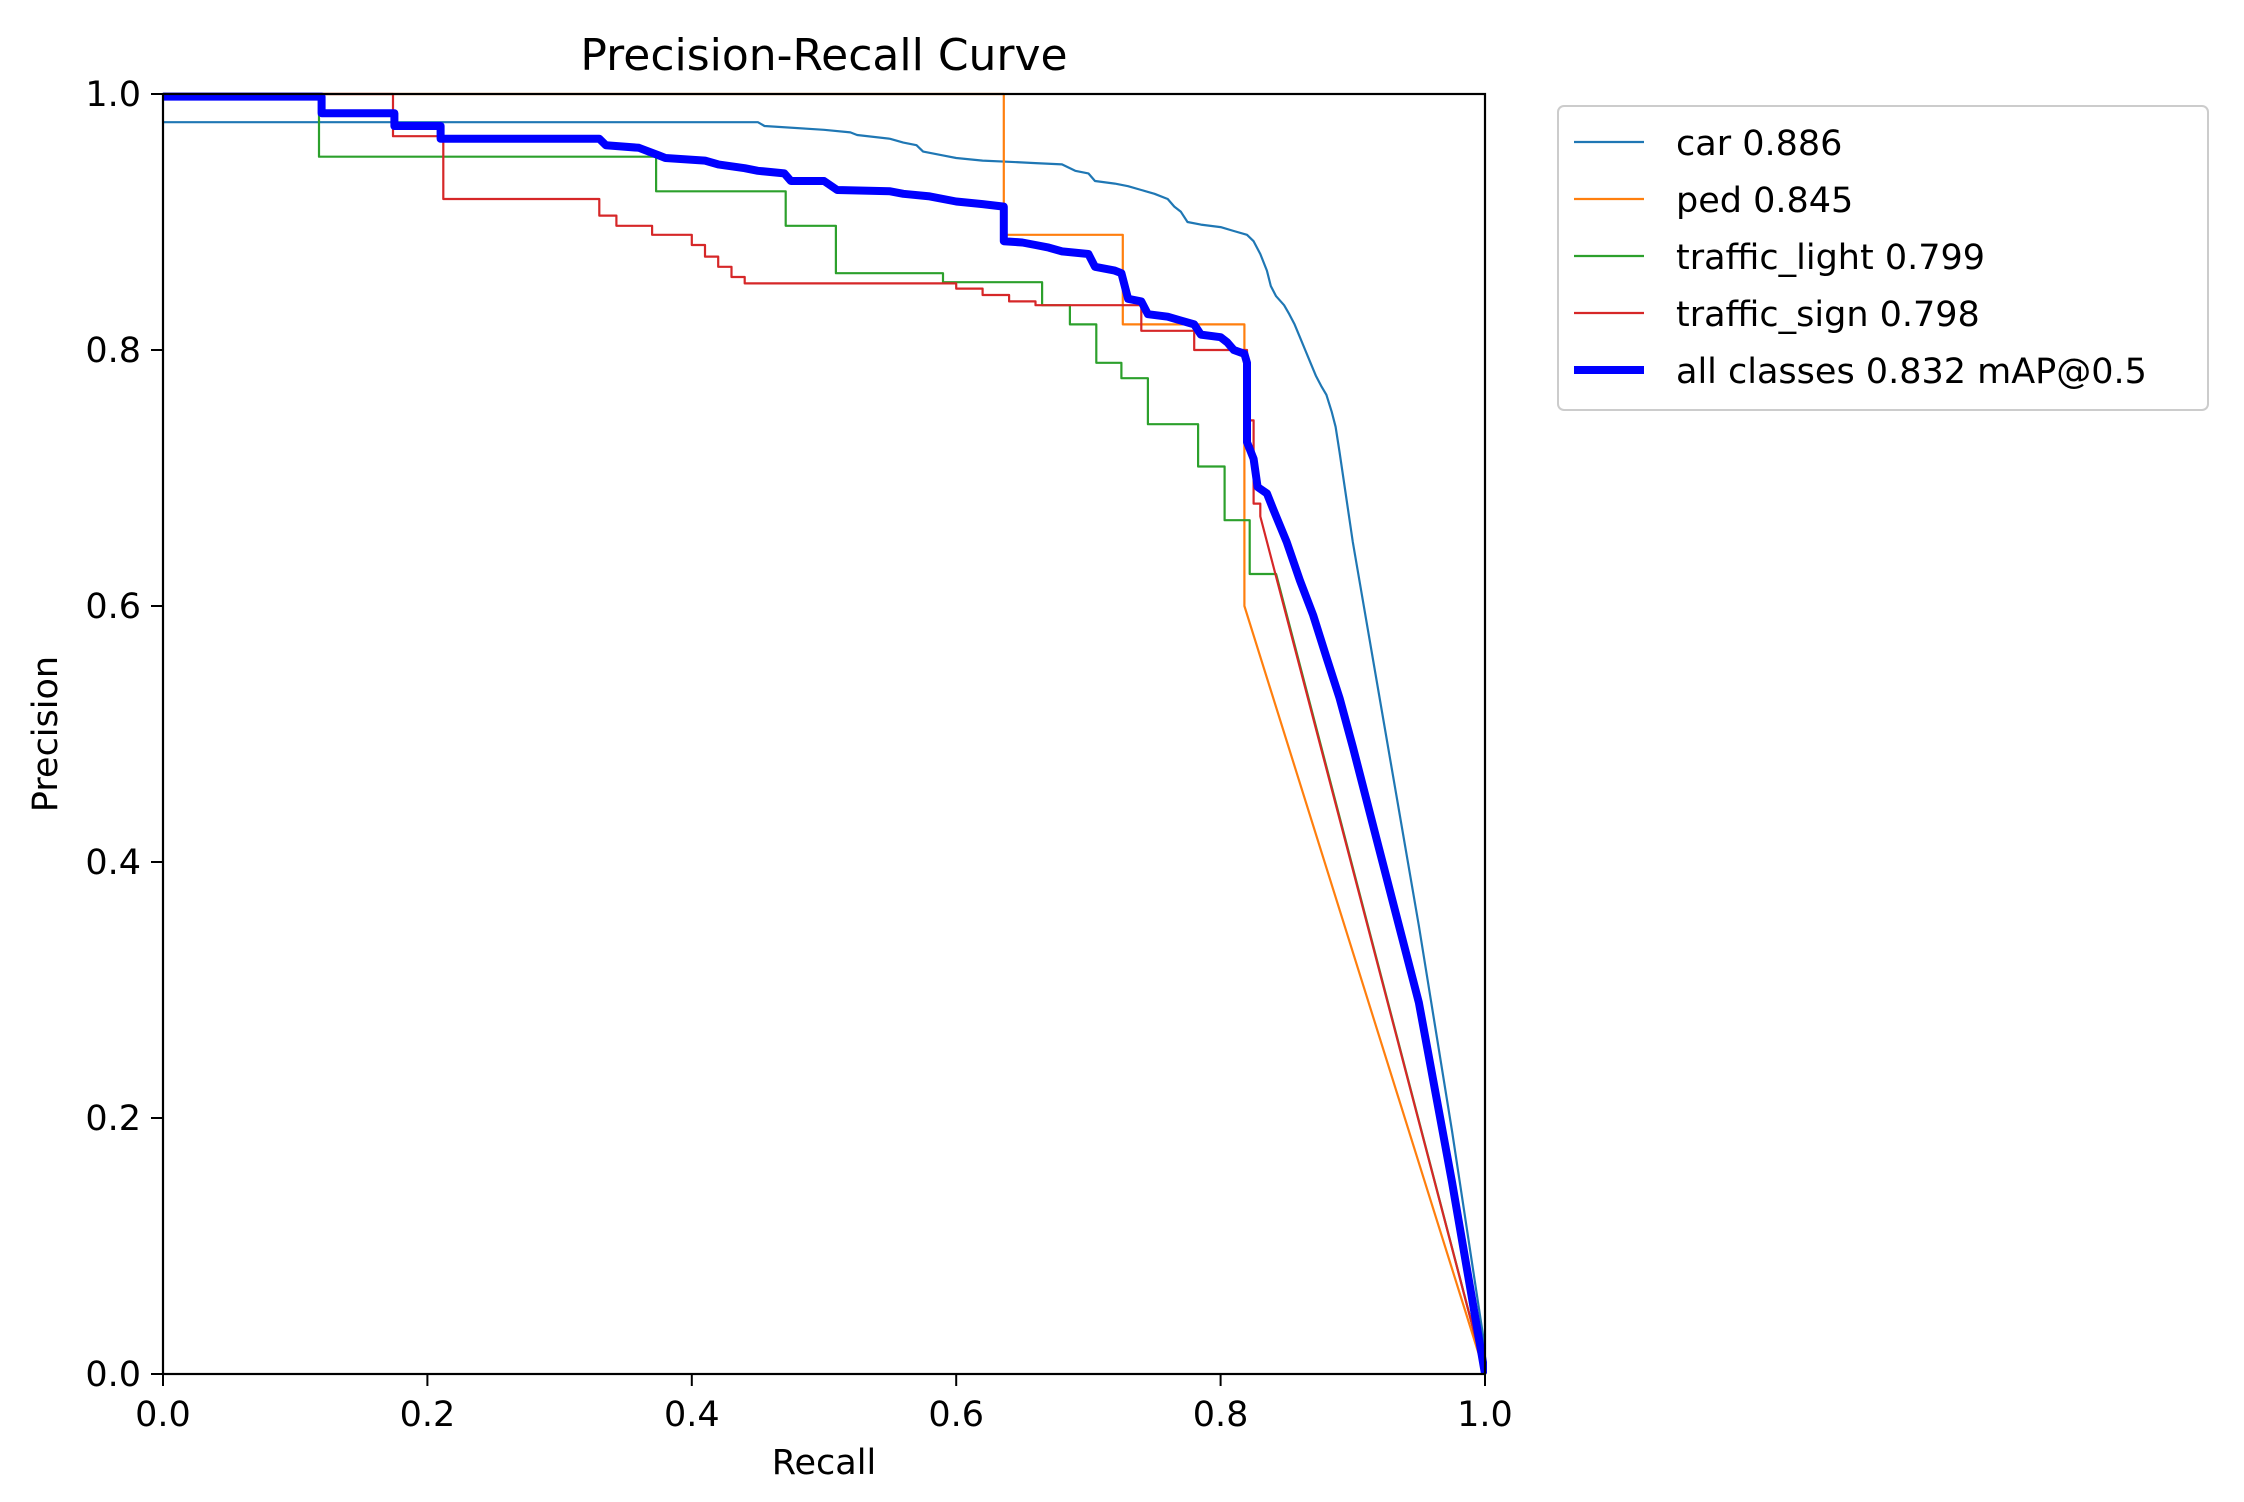 The height and width of the screenshot is (1502, 2244). I want to click on x-axis-label: Recall, so click(824, 1463).